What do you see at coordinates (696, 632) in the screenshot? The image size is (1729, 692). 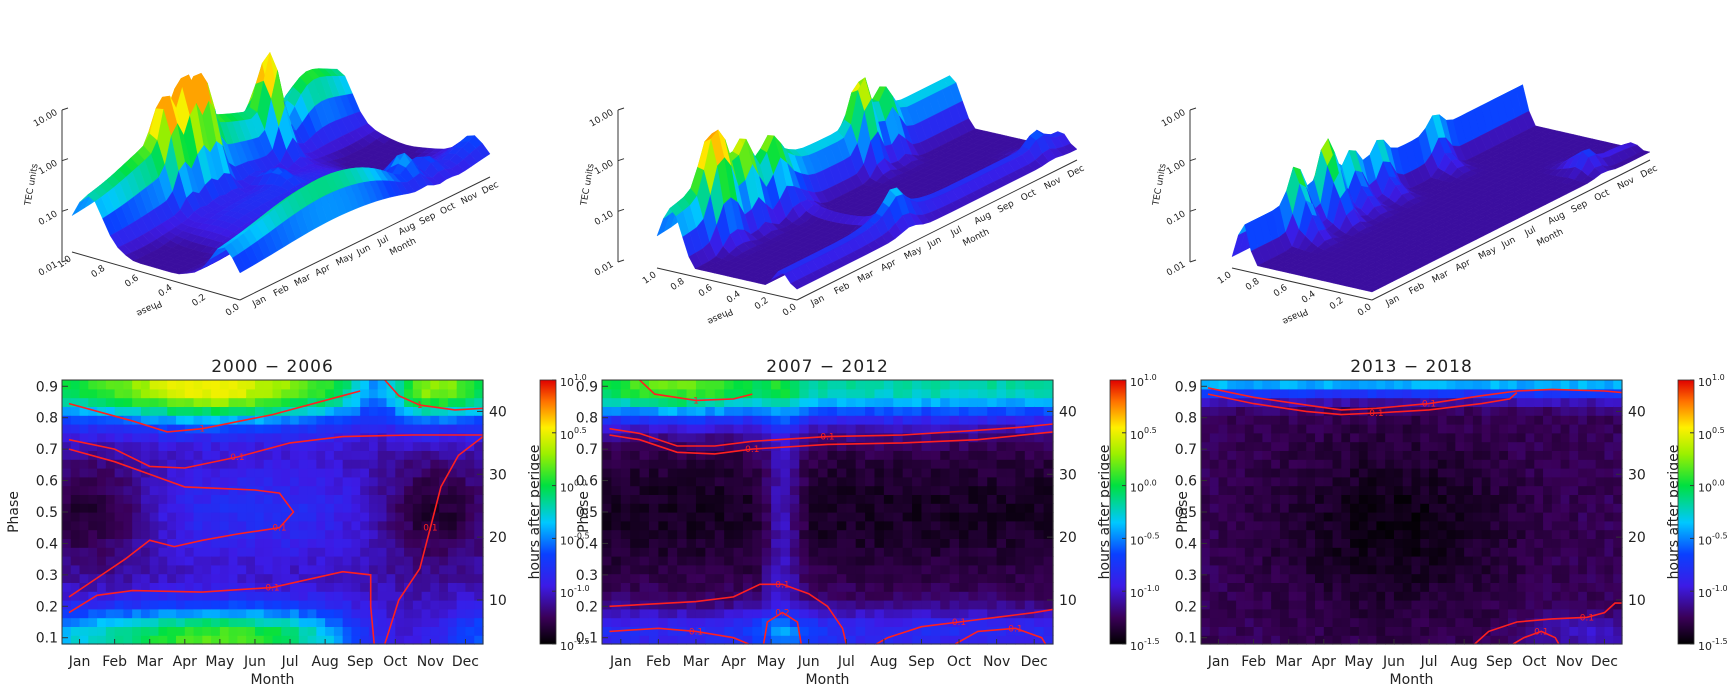 I see `contour-label: 0.1` at bounding box center [696, 632].